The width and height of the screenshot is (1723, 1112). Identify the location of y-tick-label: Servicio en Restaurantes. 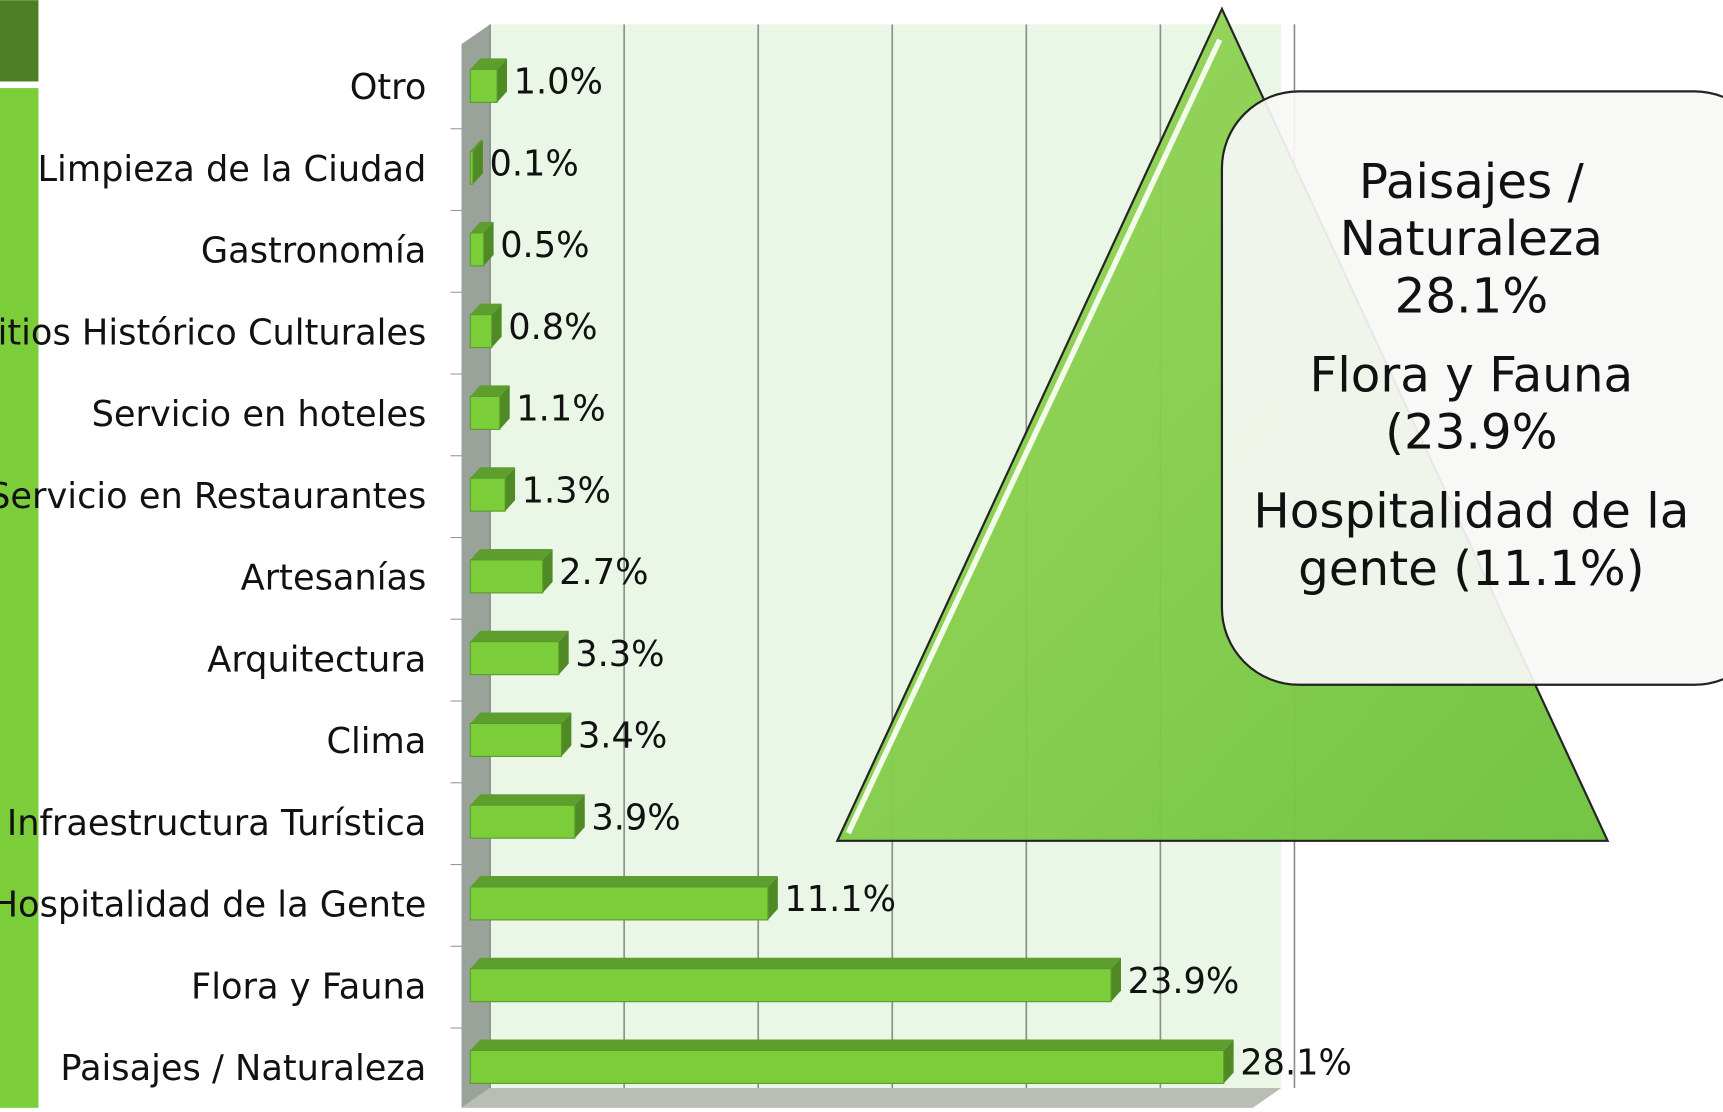
(213, 496).